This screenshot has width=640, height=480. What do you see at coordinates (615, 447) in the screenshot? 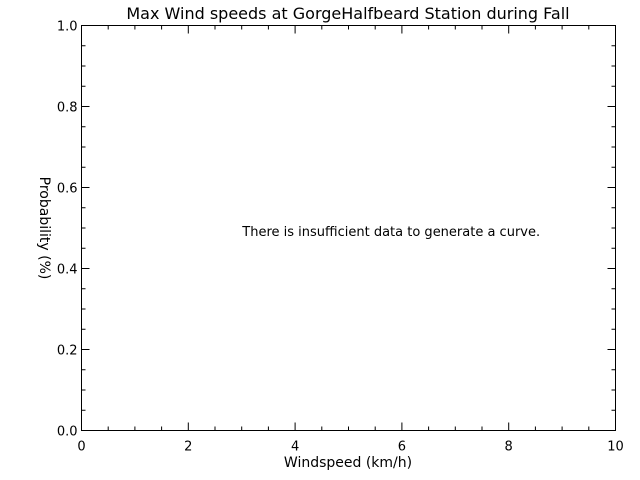
I see `x-tick-label: 10` at bounding box center [615, 447].